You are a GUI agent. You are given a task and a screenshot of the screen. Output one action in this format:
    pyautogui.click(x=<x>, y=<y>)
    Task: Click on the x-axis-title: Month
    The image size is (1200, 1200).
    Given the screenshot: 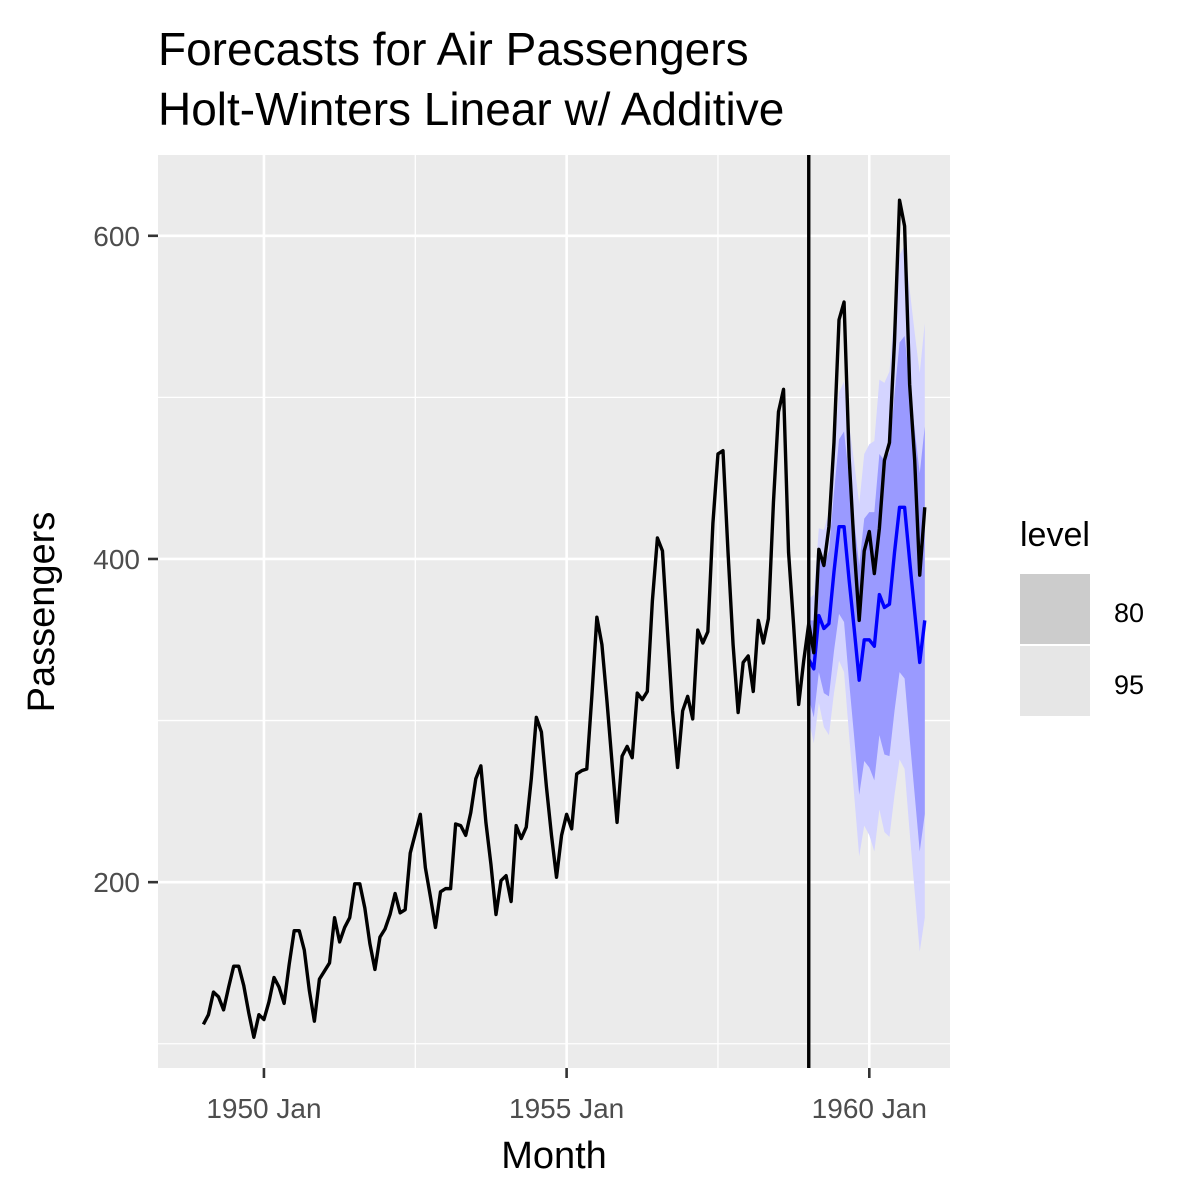 What is the action you would take?
    pyautogui.click(x=554, y=1156)
    